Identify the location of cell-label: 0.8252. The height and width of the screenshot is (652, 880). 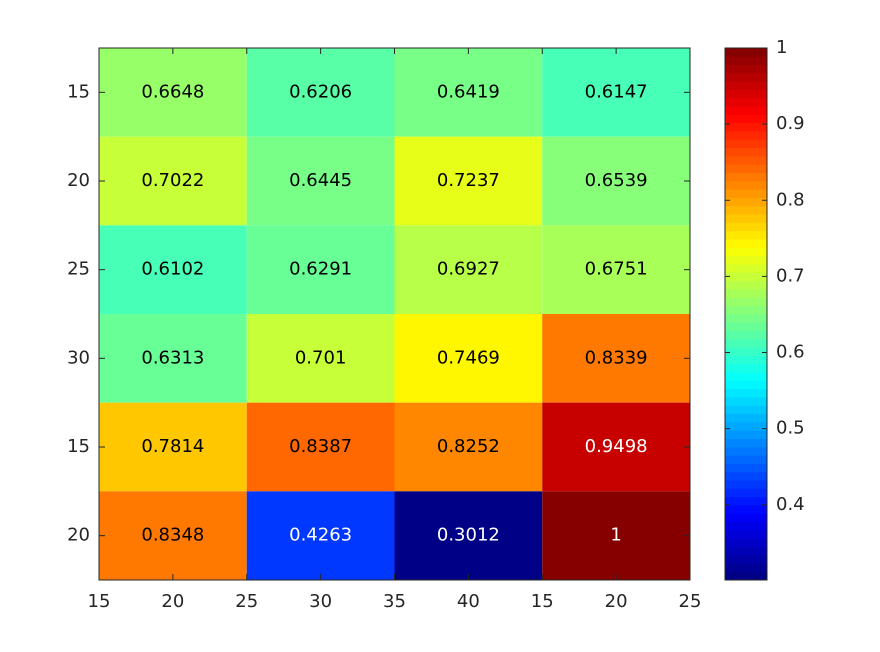
(468, 446).